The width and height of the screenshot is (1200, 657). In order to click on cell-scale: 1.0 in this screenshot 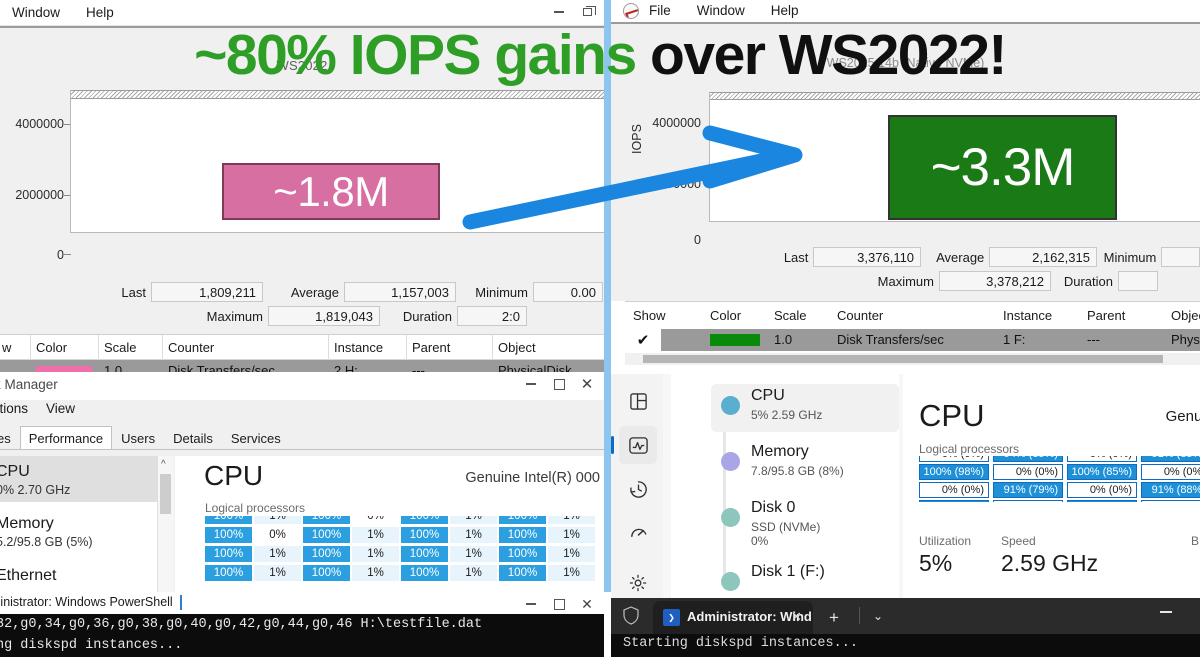, I will do `click(113, 367)`.